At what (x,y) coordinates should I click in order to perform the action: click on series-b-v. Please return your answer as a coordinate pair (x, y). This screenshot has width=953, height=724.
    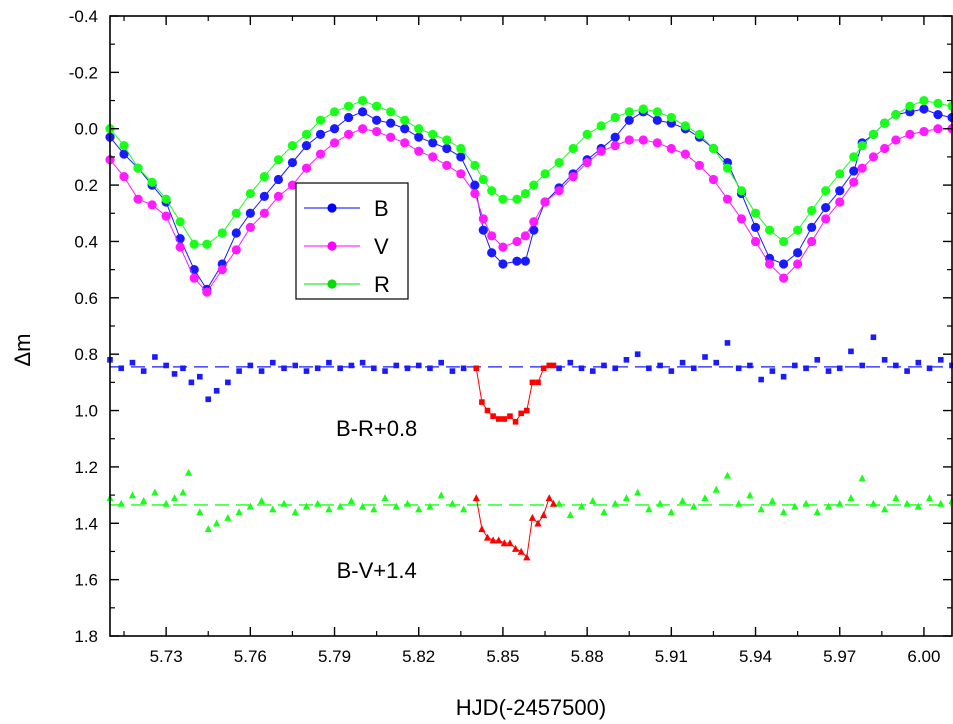
    Looking at the image, I should click on (529, 500).